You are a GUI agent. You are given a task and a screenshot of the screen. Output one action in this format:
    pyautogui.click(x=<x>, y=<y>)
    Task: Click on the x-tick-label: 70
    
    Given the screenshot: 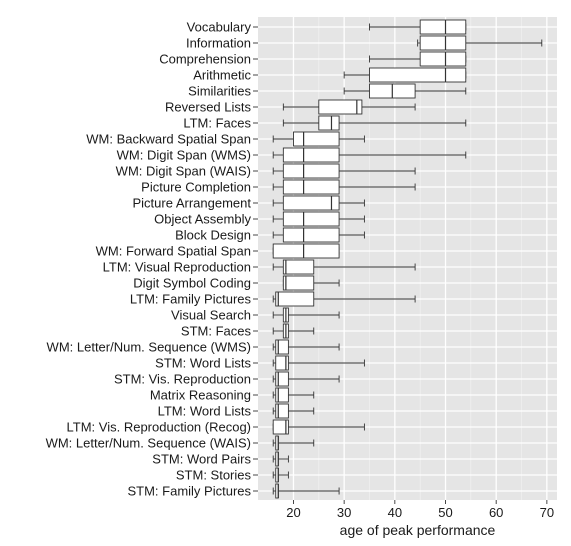 What is the action you would take?
    pyautogui.click(x=547, y=512)
    